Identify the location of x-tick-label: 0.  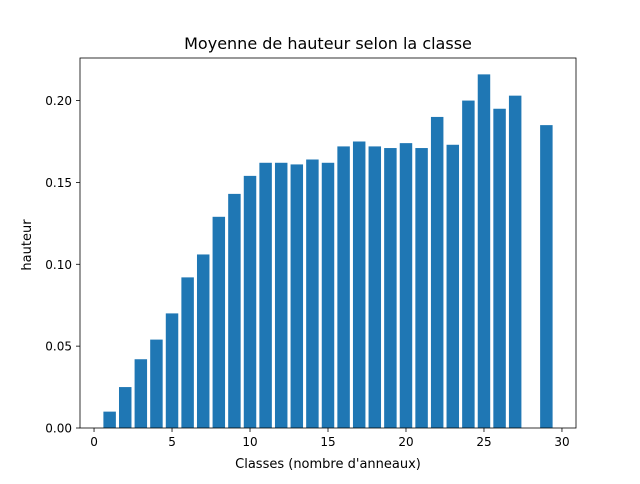
(94, 442).